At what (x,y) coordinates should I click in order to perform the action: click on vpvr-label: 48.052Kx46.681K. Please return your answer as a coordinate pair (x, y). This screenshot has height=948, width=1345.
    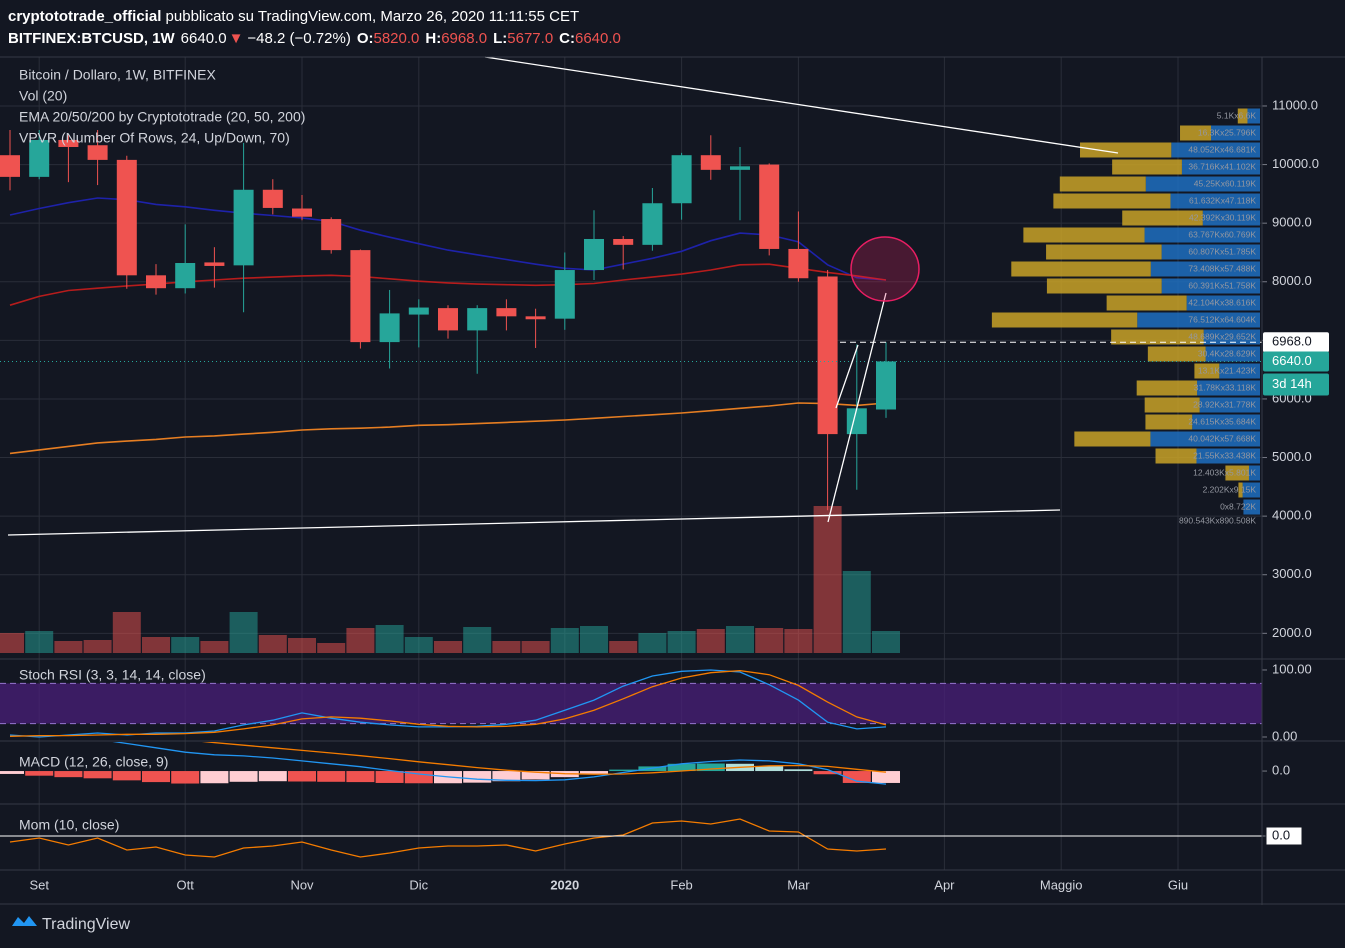
    Looking at the image, I should click on (1222, 149).